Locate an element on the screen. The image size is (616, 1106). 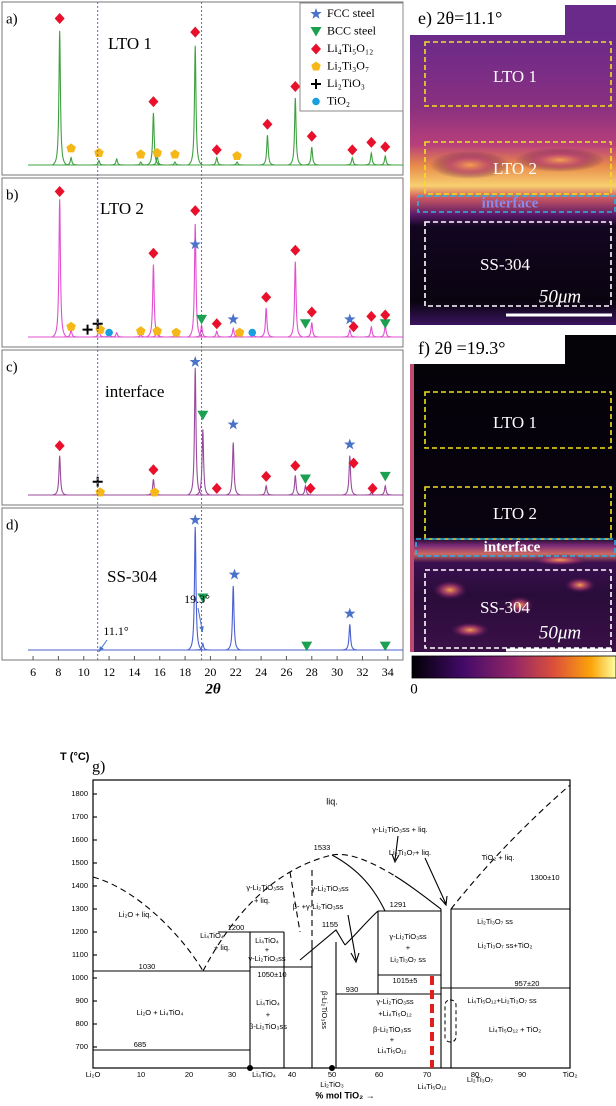
region-label: 1015±5 is located at coordinates (405, 980).